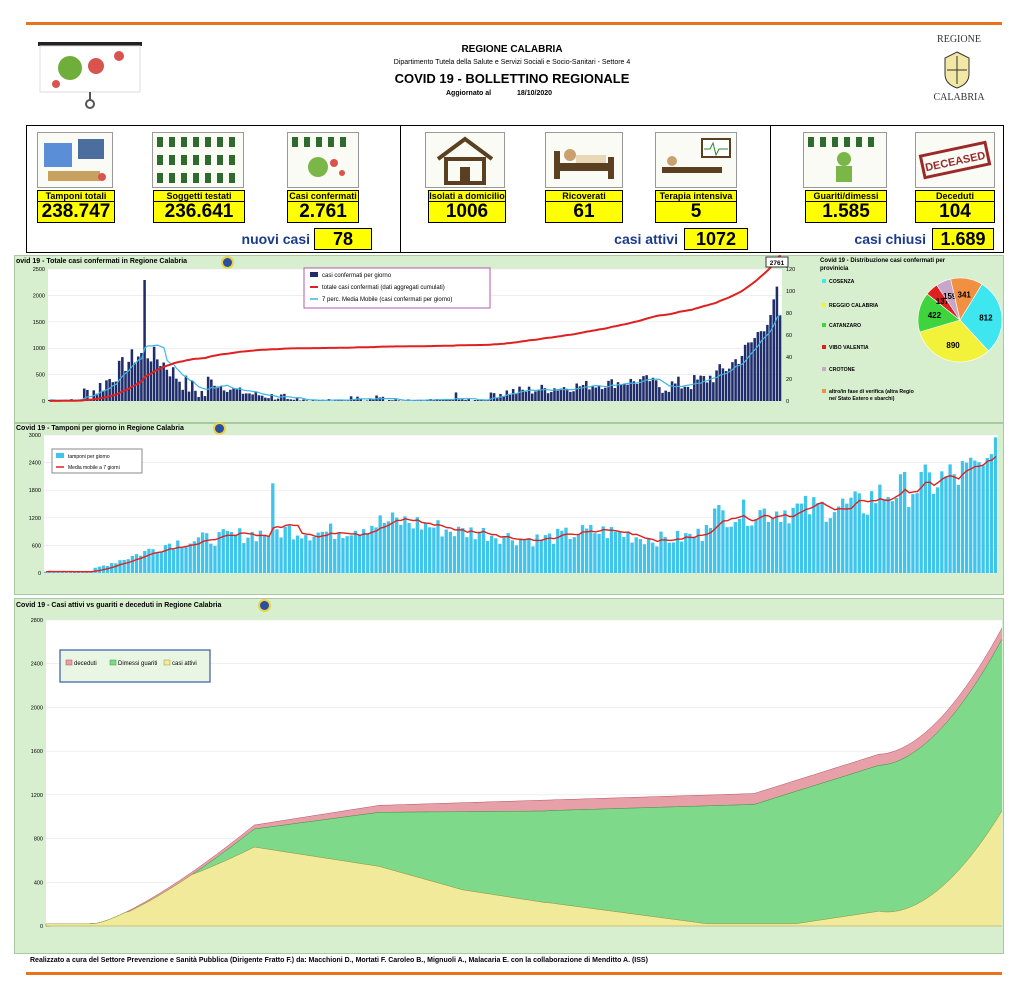 This screenshot has height=998, width=1024. Describe the element at coordinates (963, 239) in the screenshot. I see `casi-chiusi-value: 1.689` at that location.